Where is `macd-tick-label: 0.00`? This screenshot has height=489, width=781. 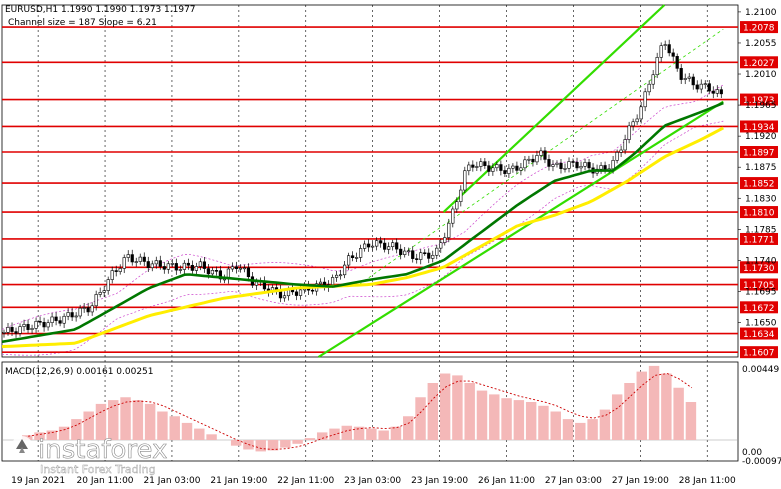 macd-tick-label: 0.00 is located at coordinates (752, 453).